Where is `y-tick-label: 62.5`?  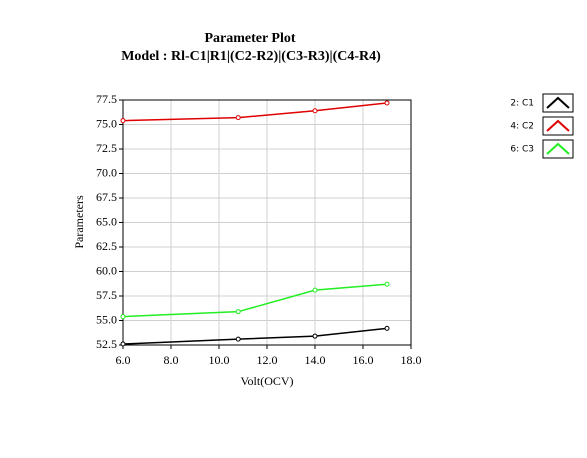
y-tick-label: 62.5 is located at coordinates (106, 246).